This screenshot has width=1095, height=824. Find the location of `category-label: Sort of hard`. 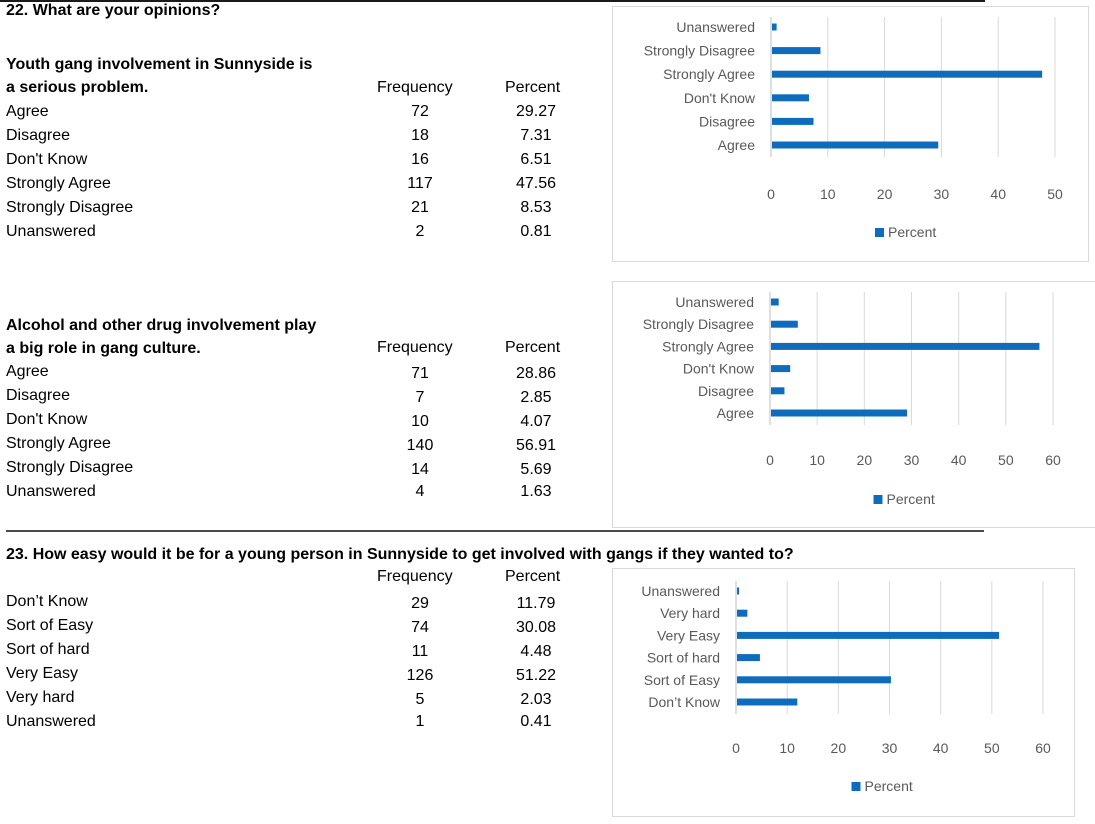

category-label: Sort of hard is located at coordinates (683, 658).